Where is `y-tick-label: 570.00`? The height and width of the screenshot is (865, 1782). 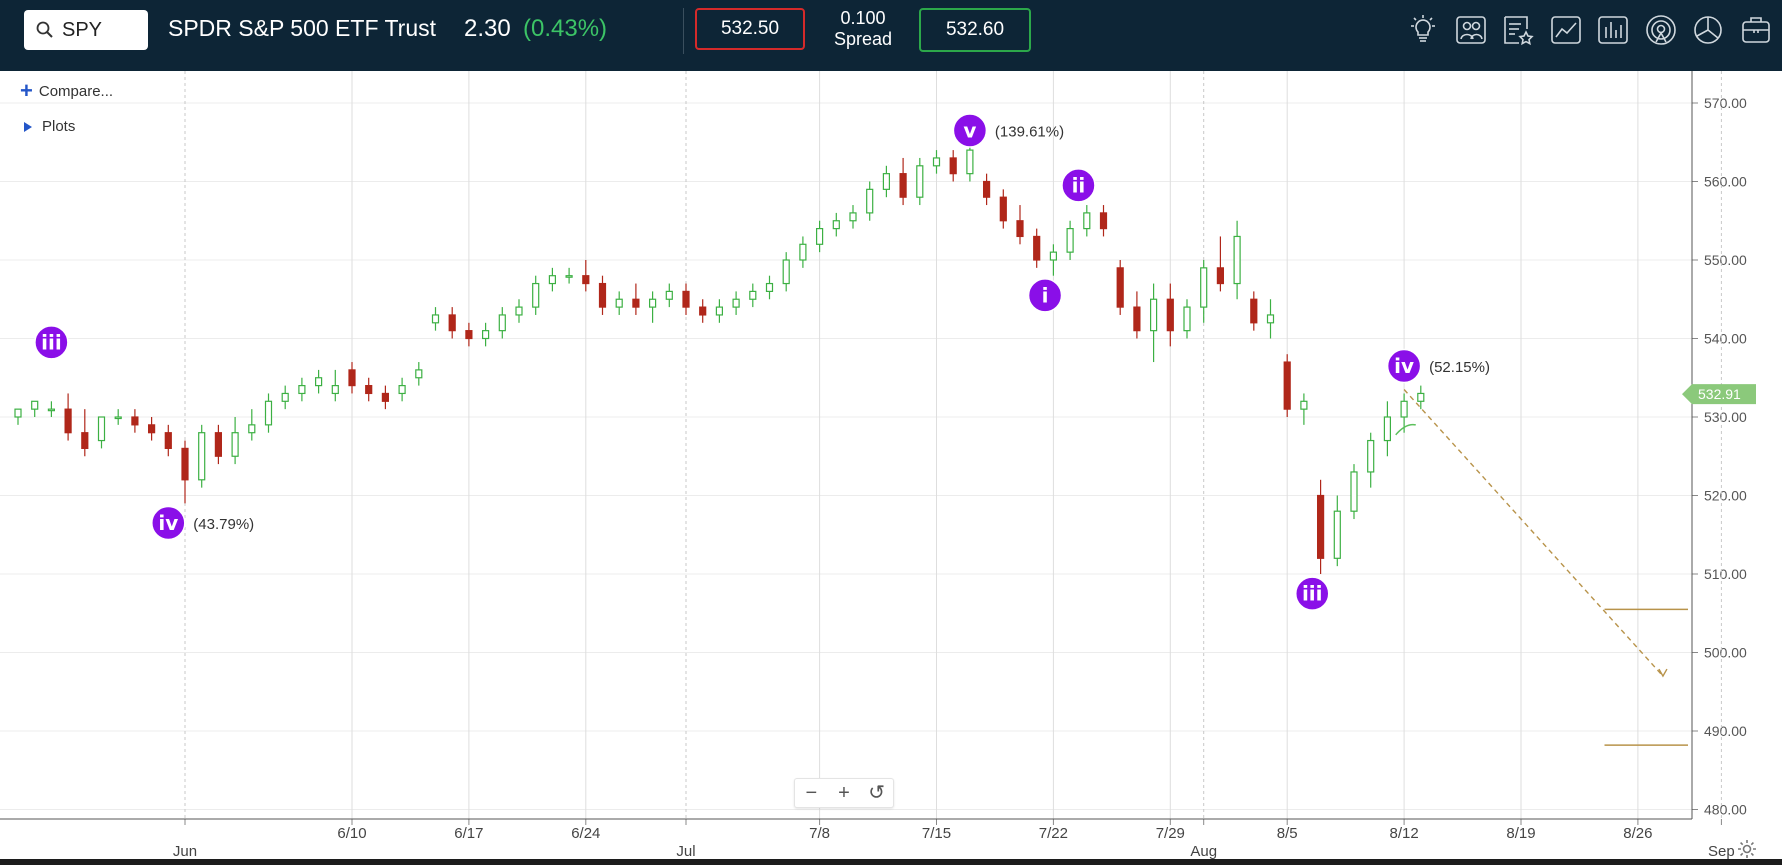 y-tick-label: 570.00 is located at coordinates (1725, 103).